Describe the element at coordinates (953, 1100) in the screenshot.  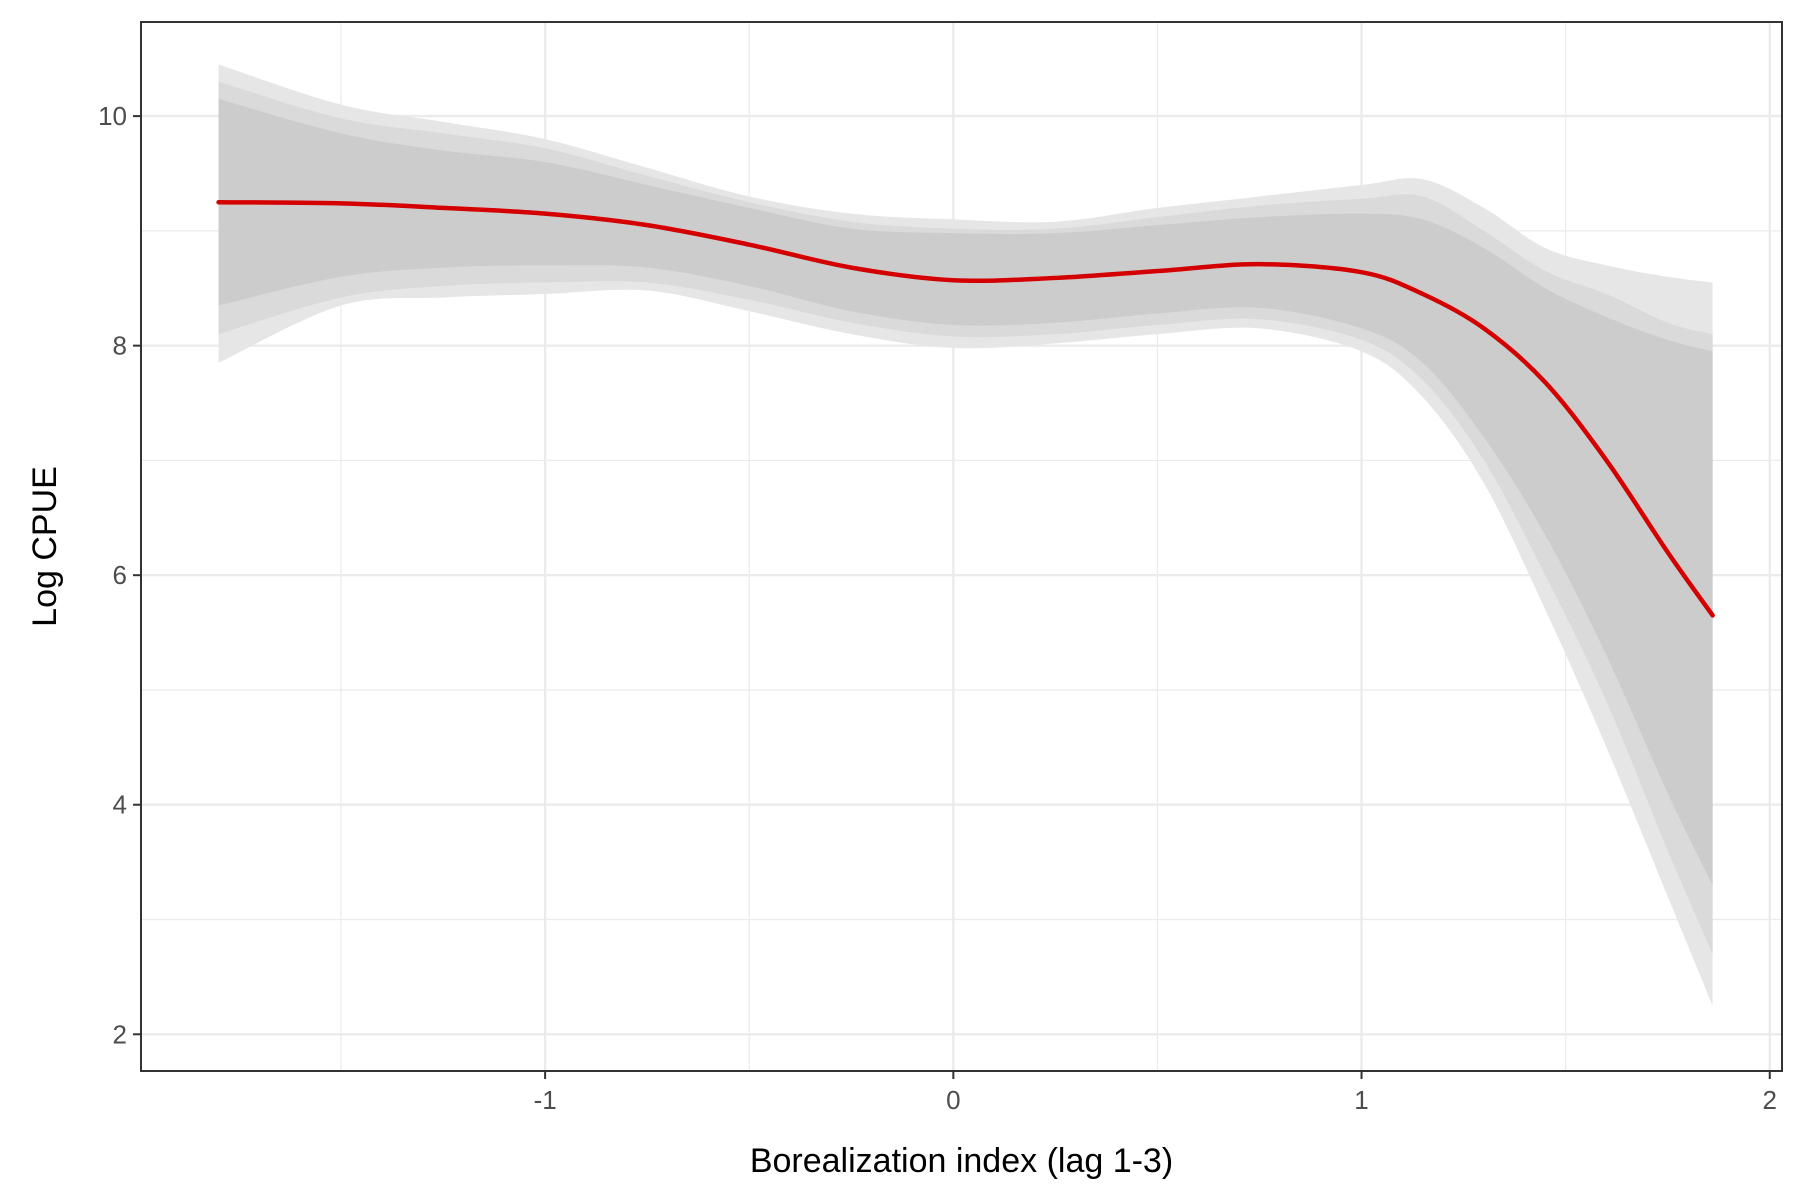
I see `x-tick-label: 0` at that location.